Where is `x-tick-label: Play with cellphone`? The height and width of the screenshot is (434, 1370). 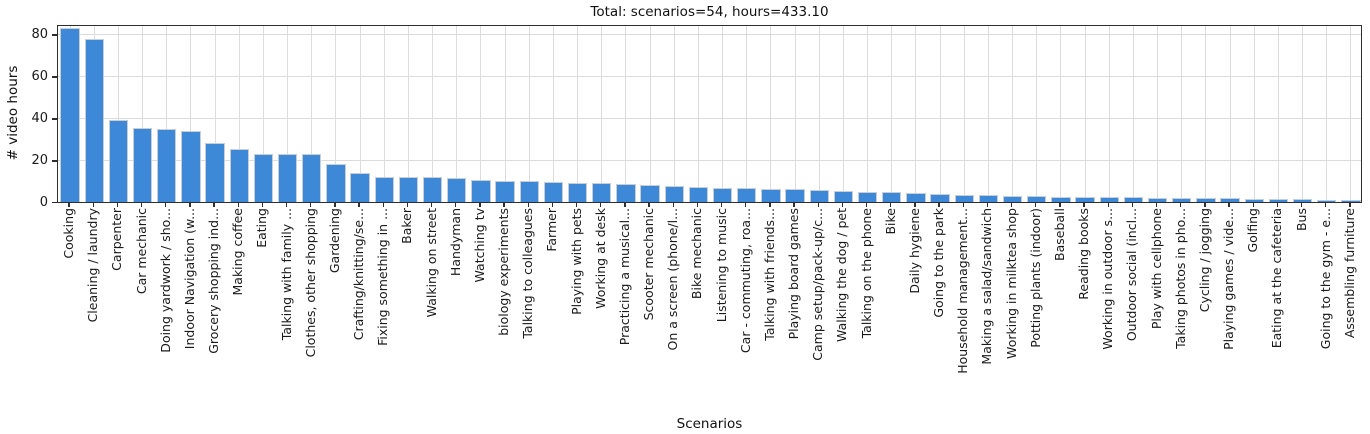
x-tick-label: Play with cellphone is located at coordinates (1156, 269).